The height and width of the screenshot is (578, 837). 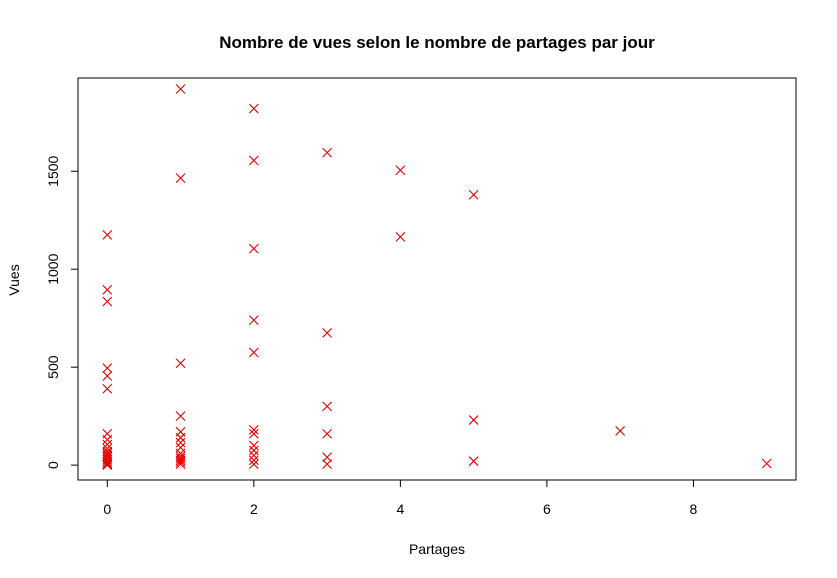 I want to click on x-tick-label: 2, so click(x=254, y=509).